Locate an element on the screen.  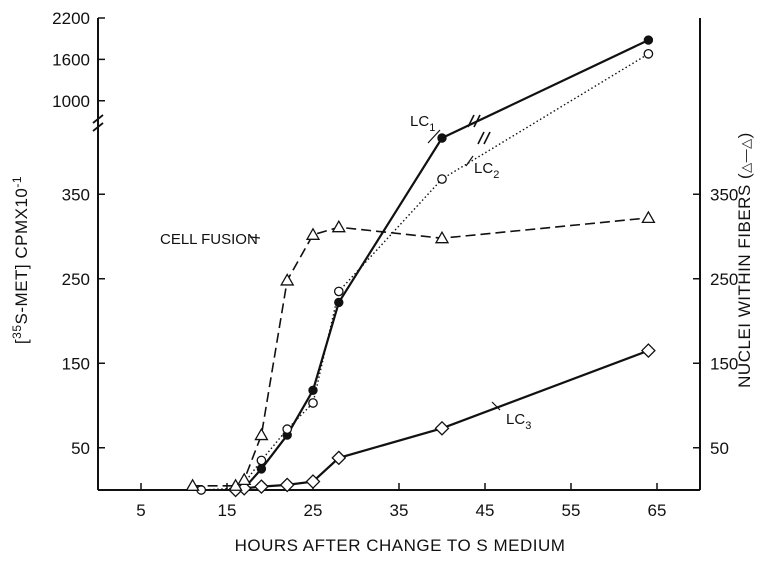
x-tick-label: 25 is located at coordinates (313, 510).